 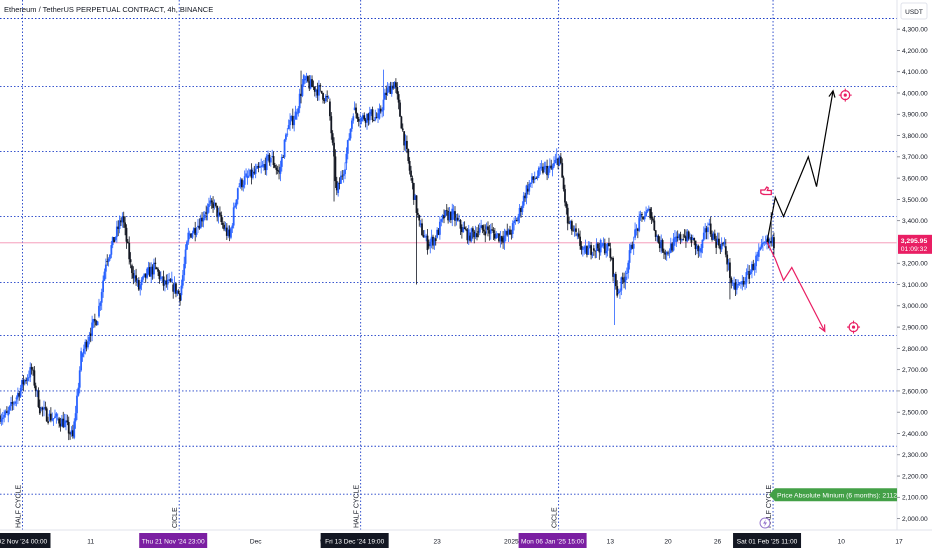 What do you see at coordinates (357, 506) in the screenshot?
I see `cycle-label: HALF CYCLE` at bounding box center [357, 506].